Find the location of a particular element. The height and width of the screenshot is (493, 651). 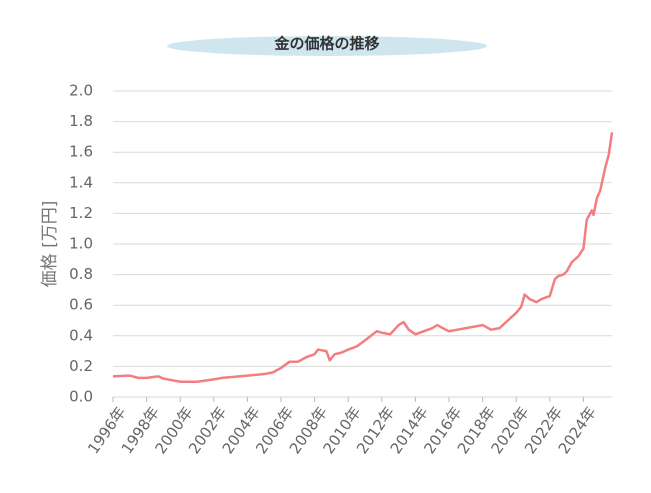

y-tick-label: 1.0 is located at coordinates (81, 244).